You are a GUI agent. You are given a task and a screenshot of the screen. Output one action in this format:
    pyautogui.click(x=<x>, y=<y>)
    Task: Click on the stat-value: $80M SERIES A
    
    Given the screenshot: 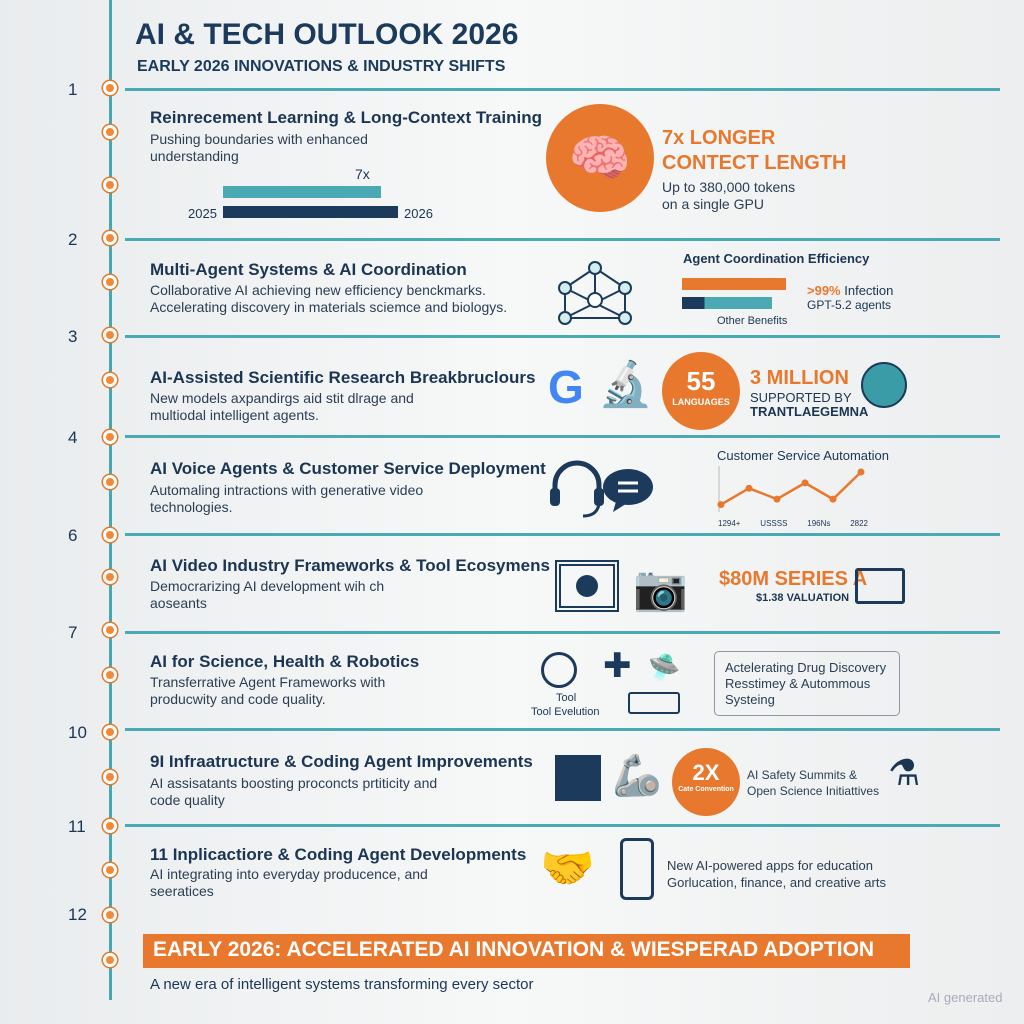 What is the action you would take?
    pyautogui.click(x=793, y=579)
    